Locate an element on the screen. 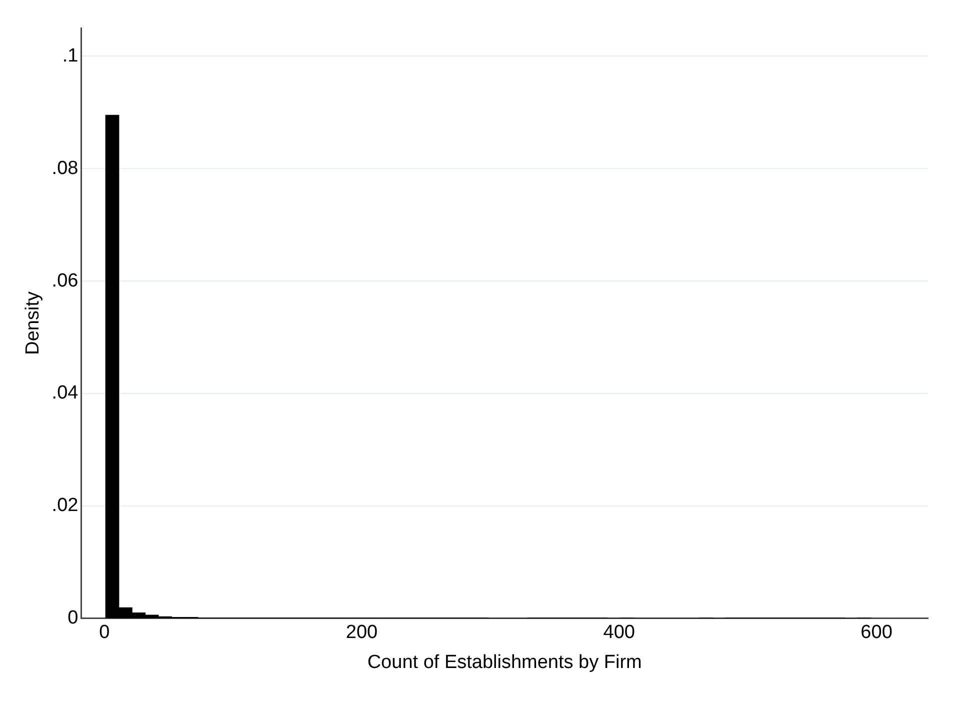  y-tick-label: .02 is located at coordinates (65, 505).